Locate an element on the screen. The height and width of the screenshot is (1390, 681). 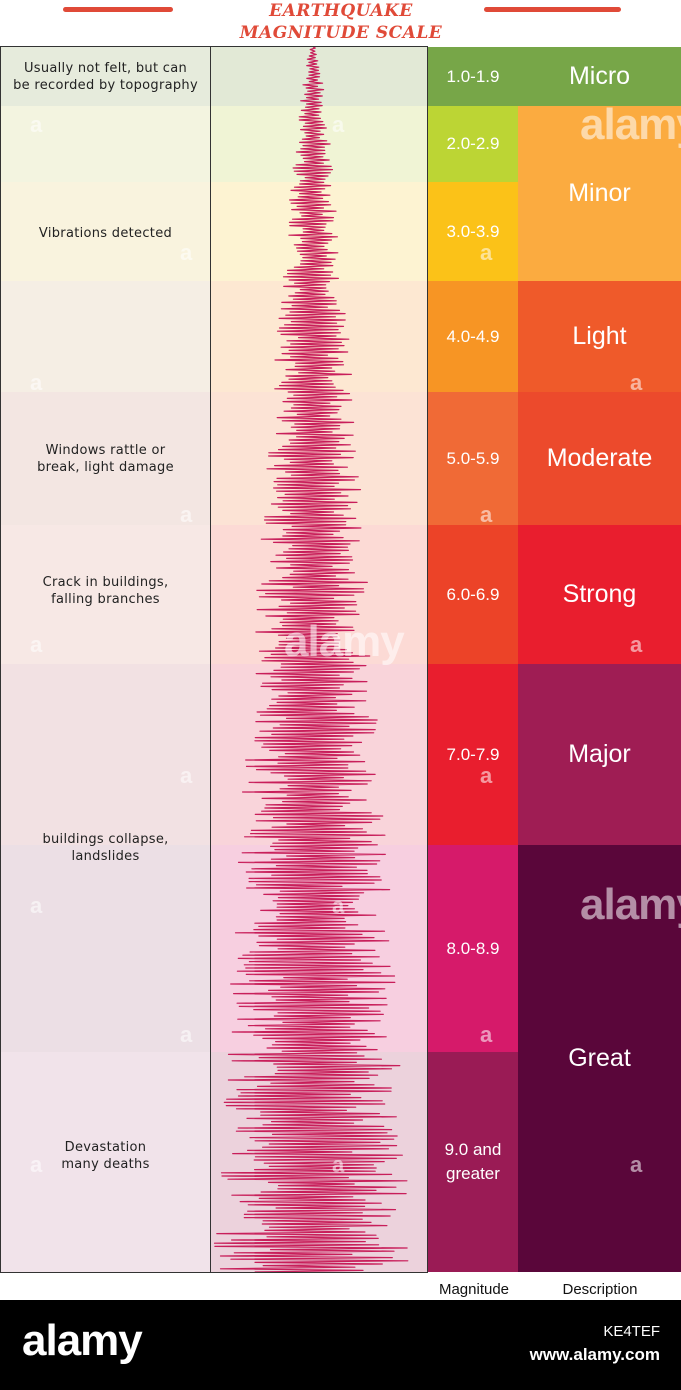
magnitude-cell: 2.0-2.9 is located at coordinates (473, 144).